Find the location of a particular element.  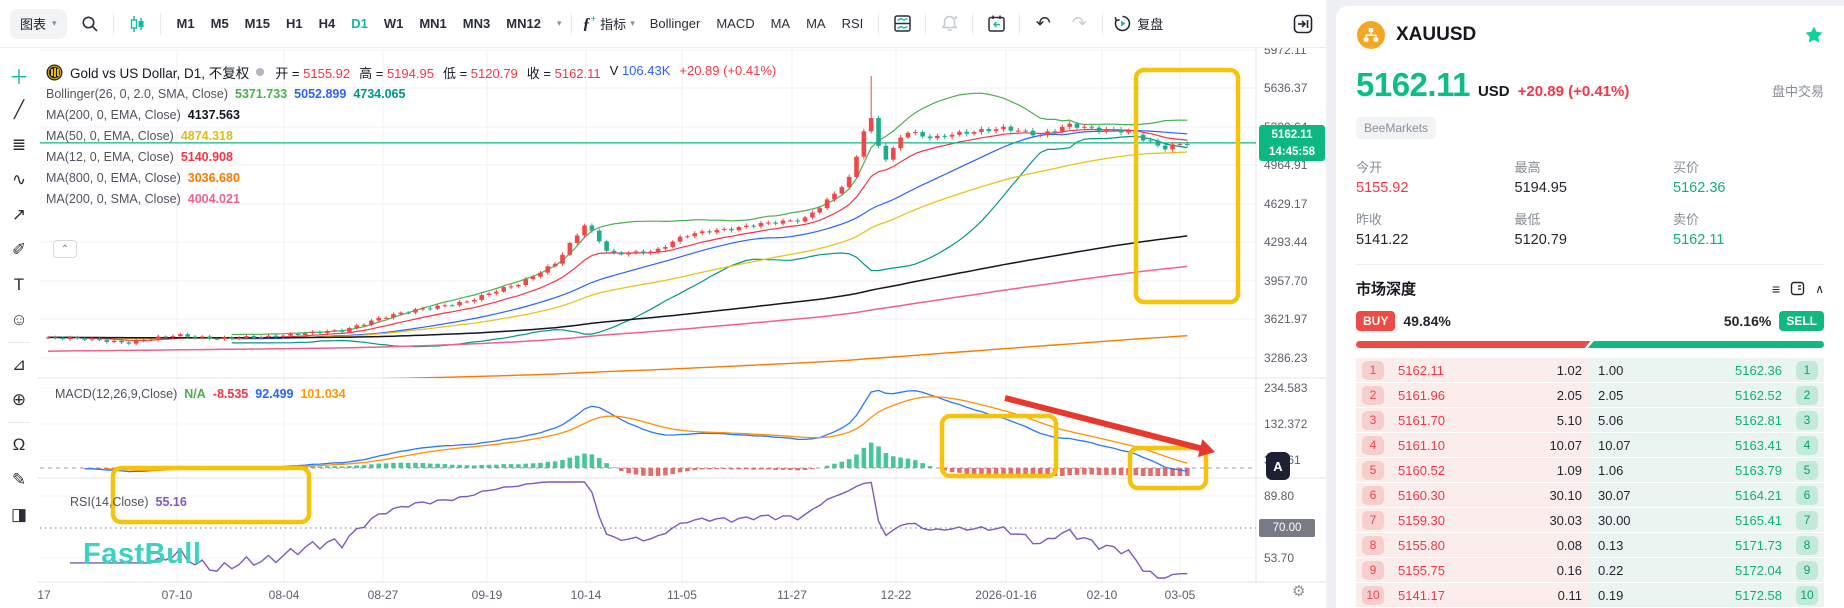

x-axis-label: 09-19 is located at coordinates (487, 595).